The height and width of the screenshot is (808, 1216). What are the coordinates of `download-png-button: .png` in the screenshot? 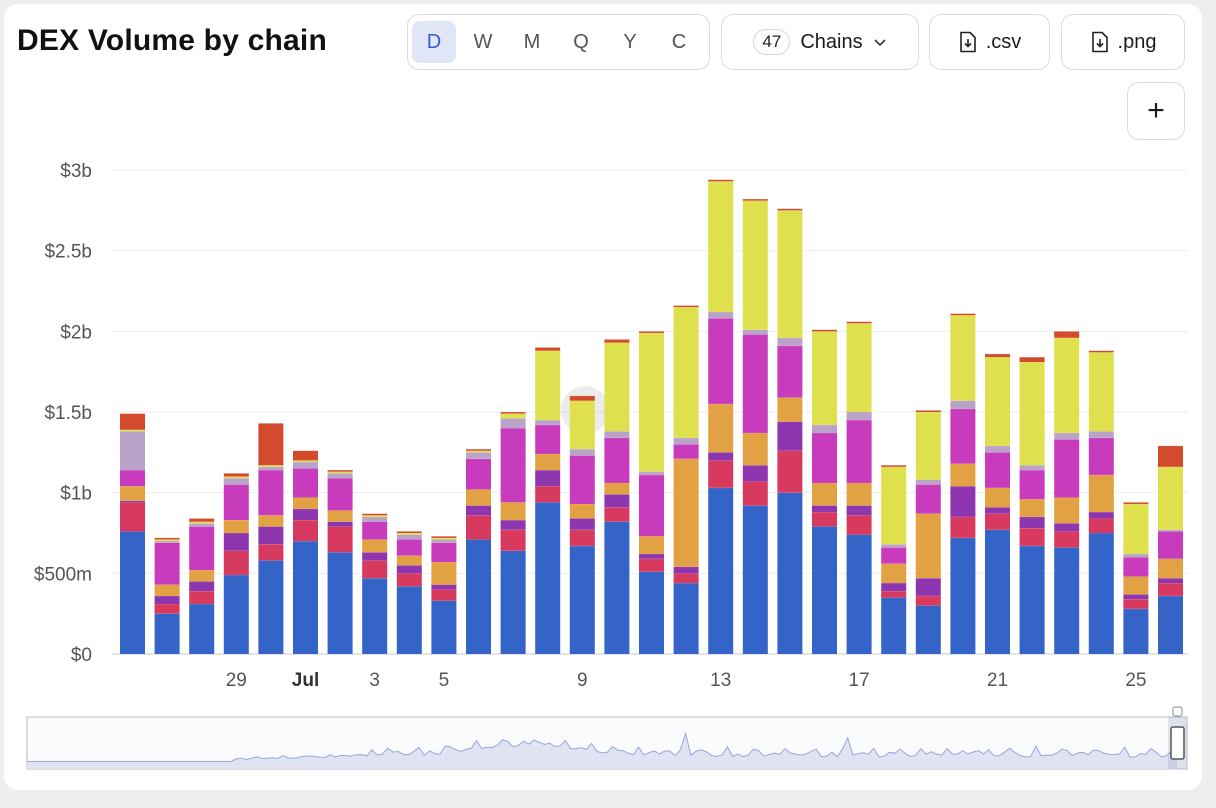 It's located at (1123, 42).